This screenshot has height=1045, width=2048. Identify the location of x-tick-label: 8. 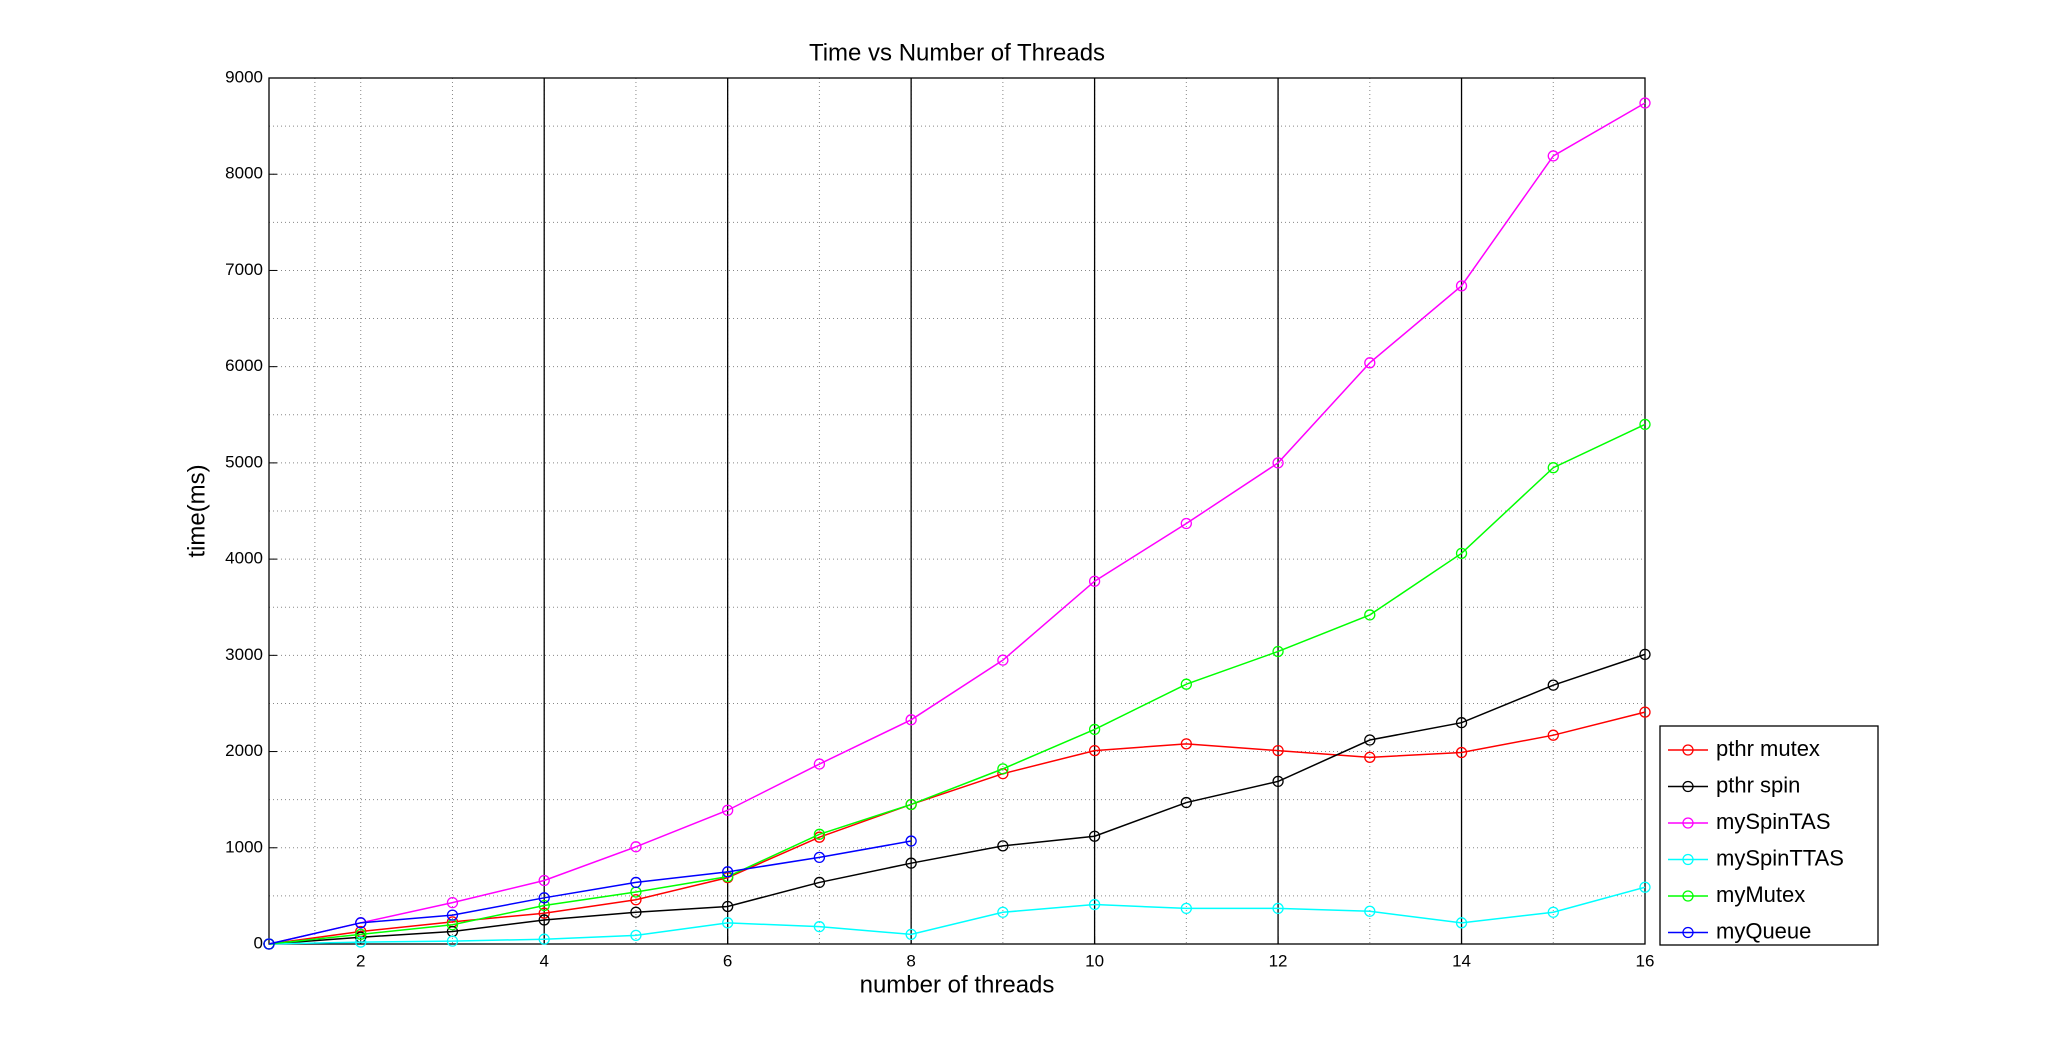
(910, 960).